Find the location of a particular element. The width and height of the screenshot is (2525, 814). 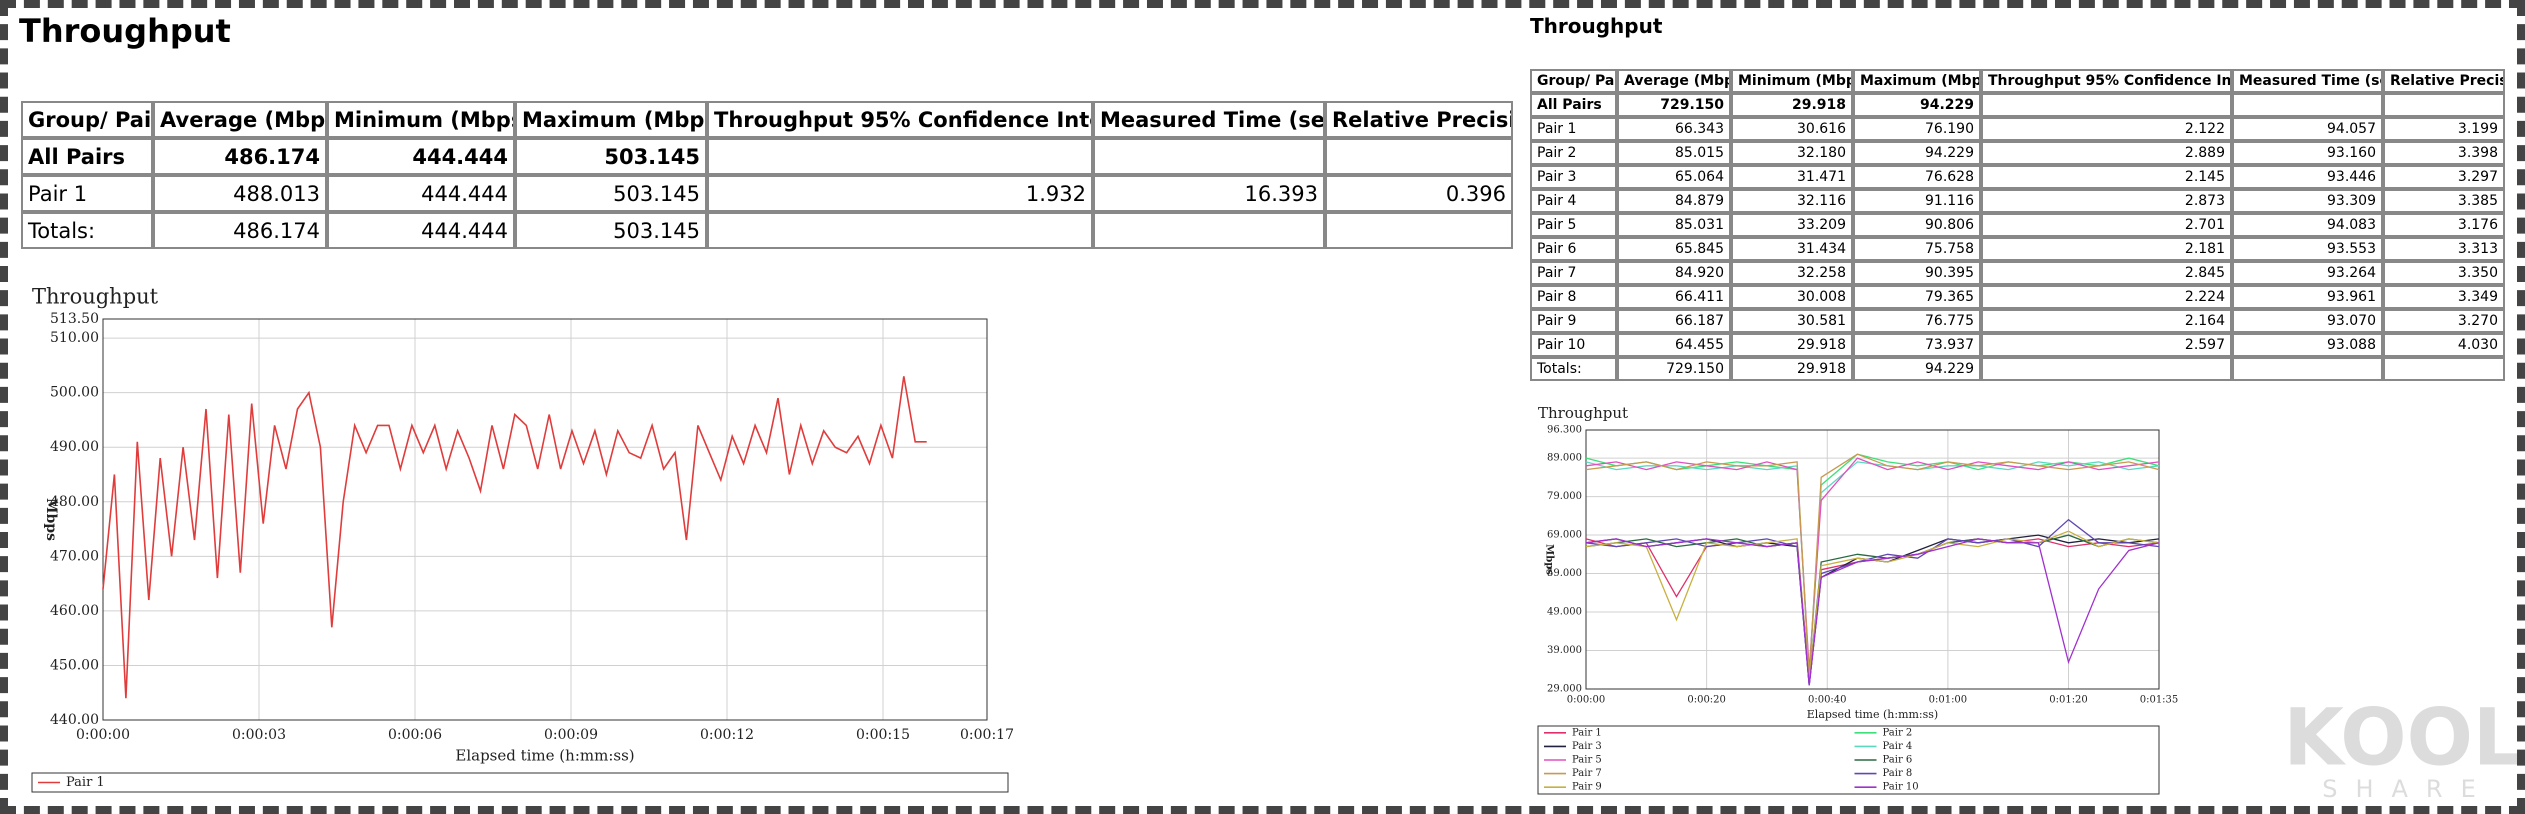

table-cell: Totals: is located at coordinates (87, 230).